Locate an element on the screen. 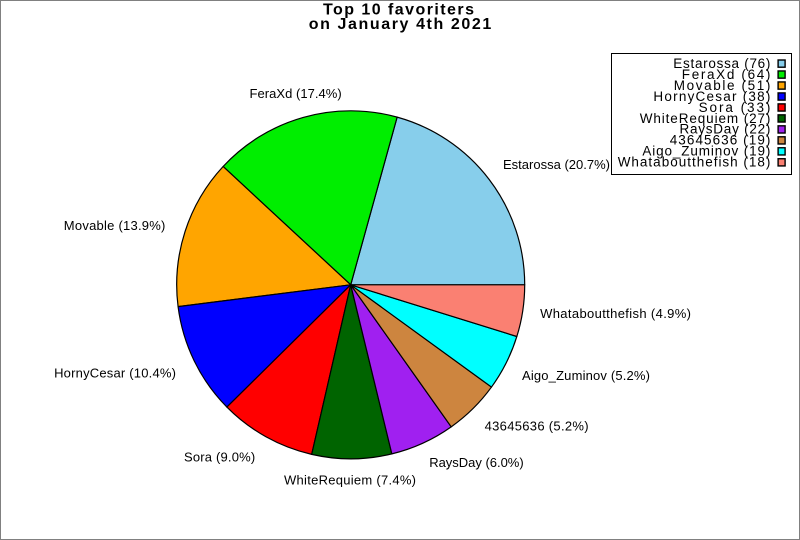 Image resolution: width=800 pixels, height=540 pixels. svg-text: Movable (13.9%) is located at coordinates (115, 225).